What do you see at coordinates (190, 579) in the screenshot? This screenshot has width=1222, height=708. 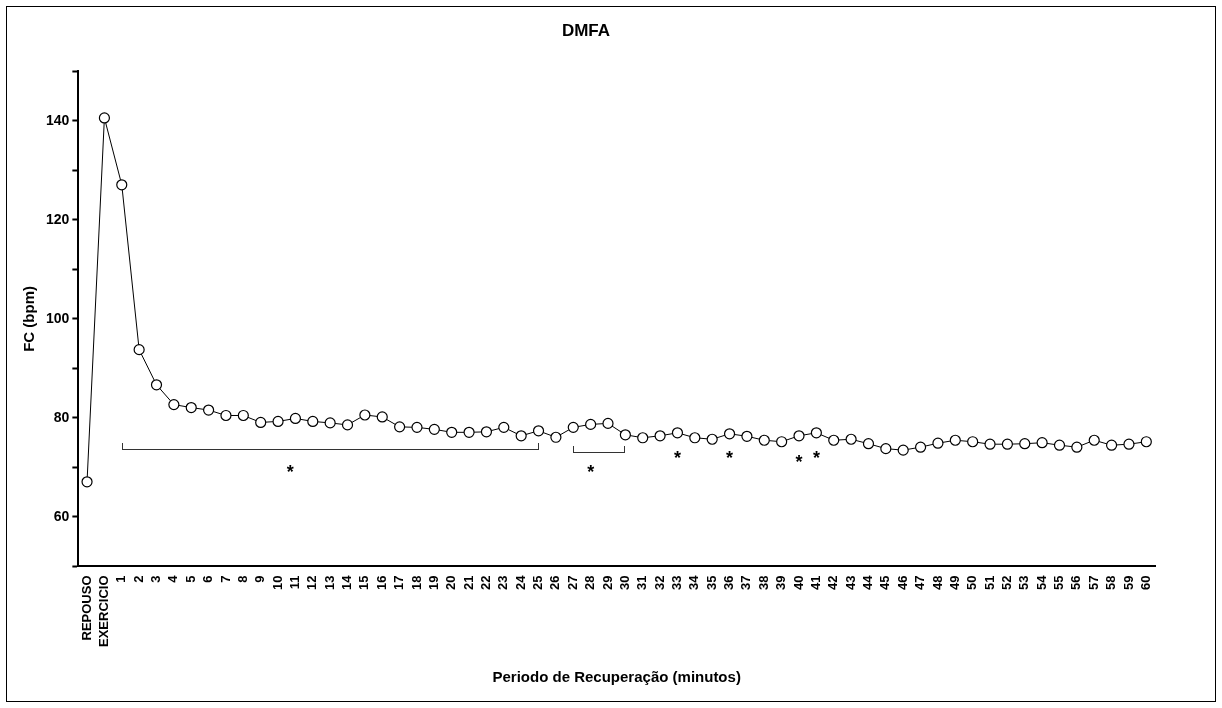 I see `x-tick-label: 5` at bounding box center [190, 579].